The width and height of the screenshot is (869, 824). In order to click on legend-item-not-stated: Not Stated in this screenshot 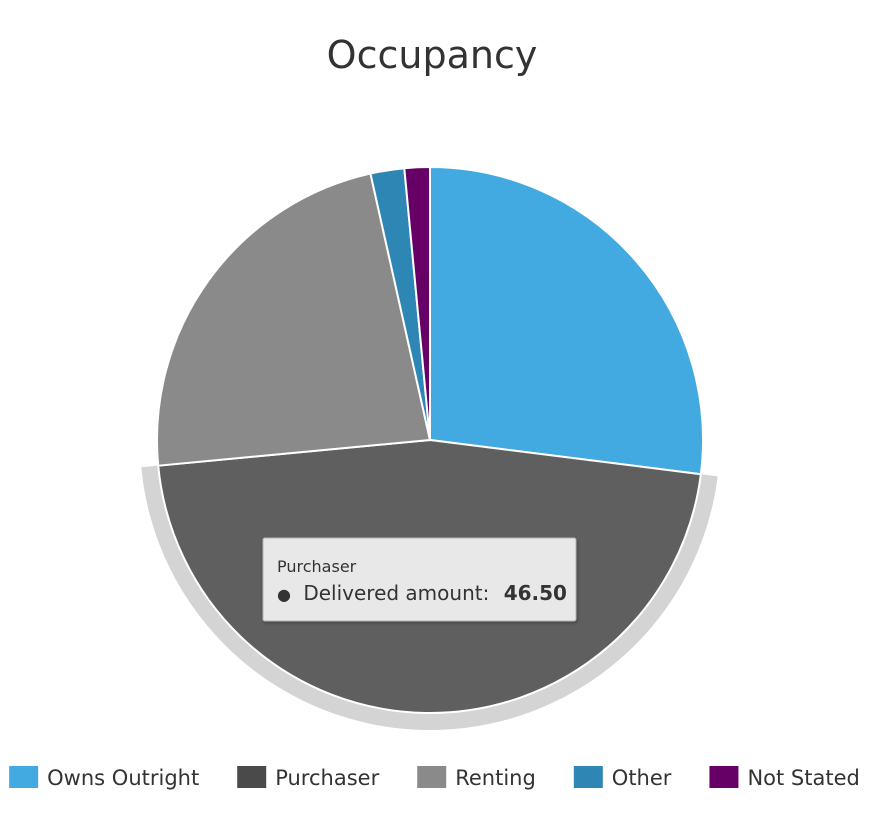, I will do `click(784, 778)`.